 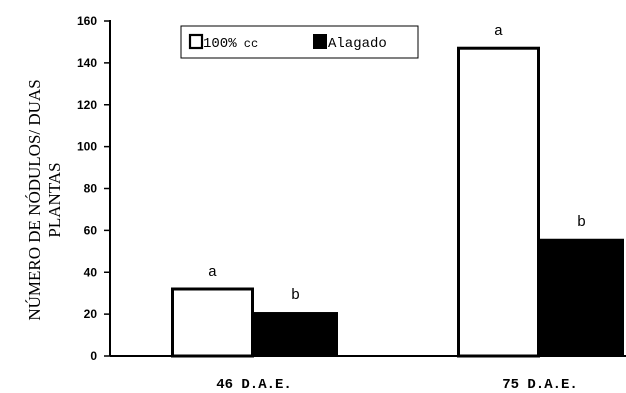 I want to click on legend-swatch-alagado, so click(x=320, y=41).